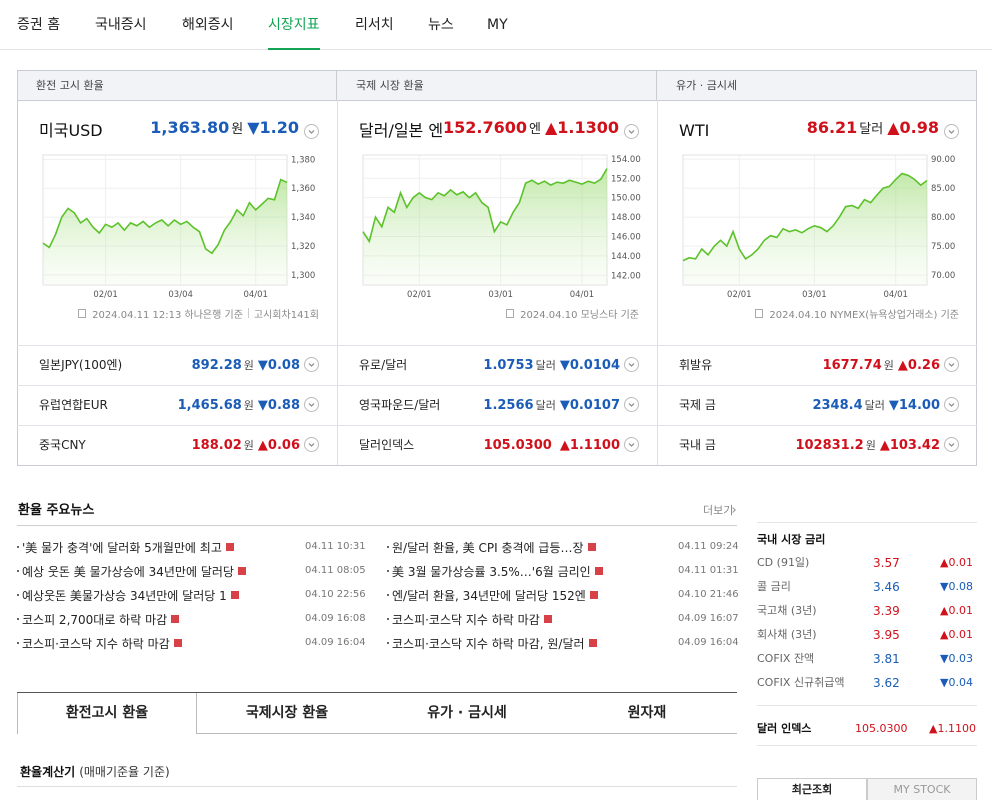 This screenshot has height=800, width=992. Describe the element at coordinates (812, 789) in the screenshot. I see `side-tab: 최근조회` at that location.